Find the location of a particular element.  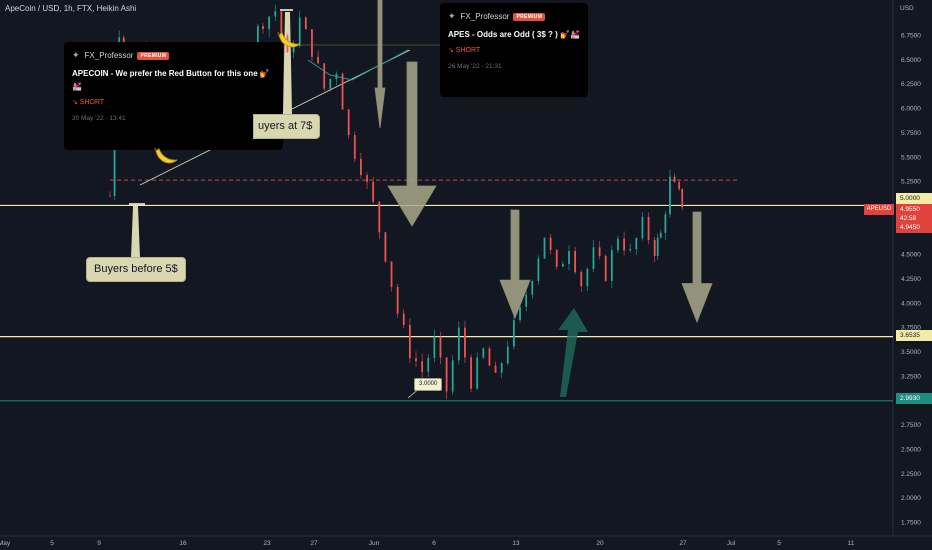

ticker-label: APEUSD is located at coordinates (879, 209).